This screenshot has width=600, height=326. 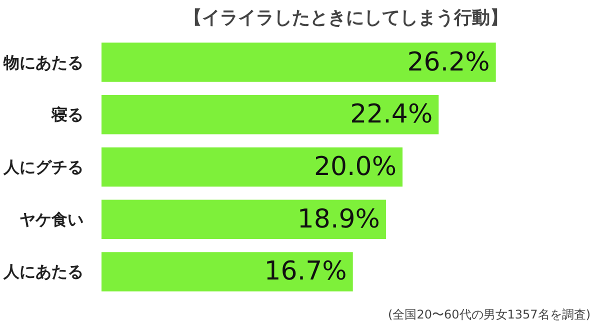 I want to click on y-tick-label: ヤケ食い, so click(x=52, y=219).